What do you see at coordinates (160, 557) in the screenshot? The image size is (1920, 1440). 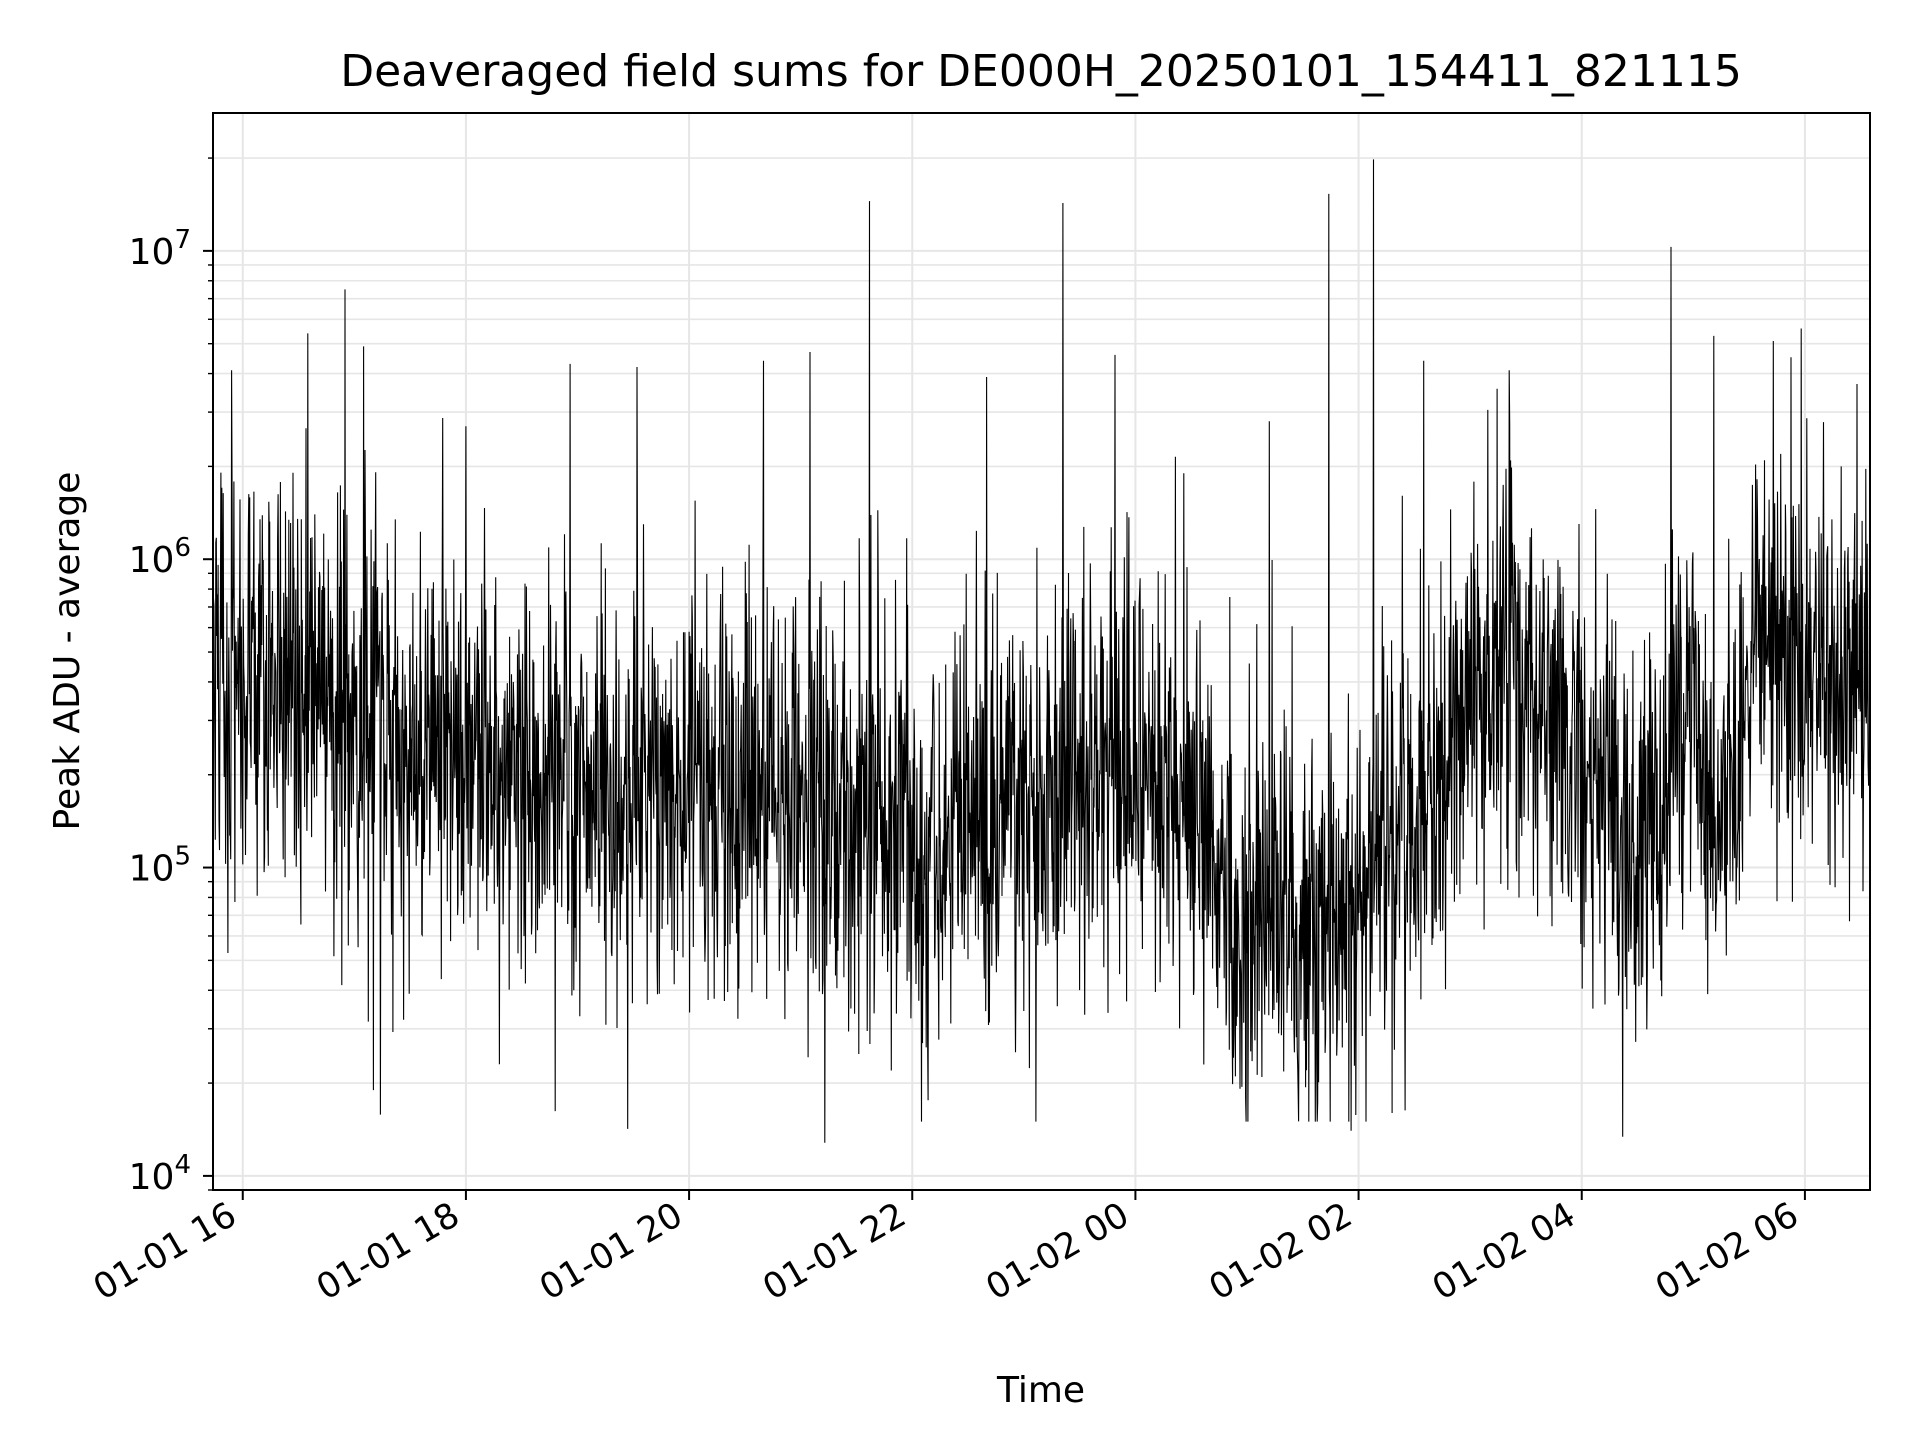 I see `y-tick-label: 10⁶` at bounding box center [160, 557].